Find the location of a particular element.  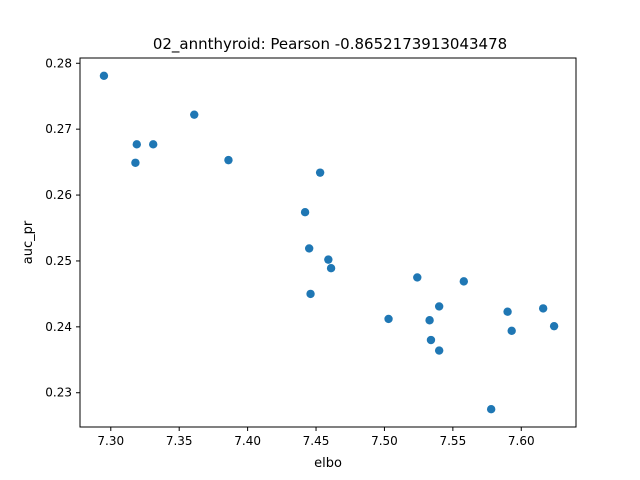

y-tick-label: 0.27 is located at coordinates (58, 129).